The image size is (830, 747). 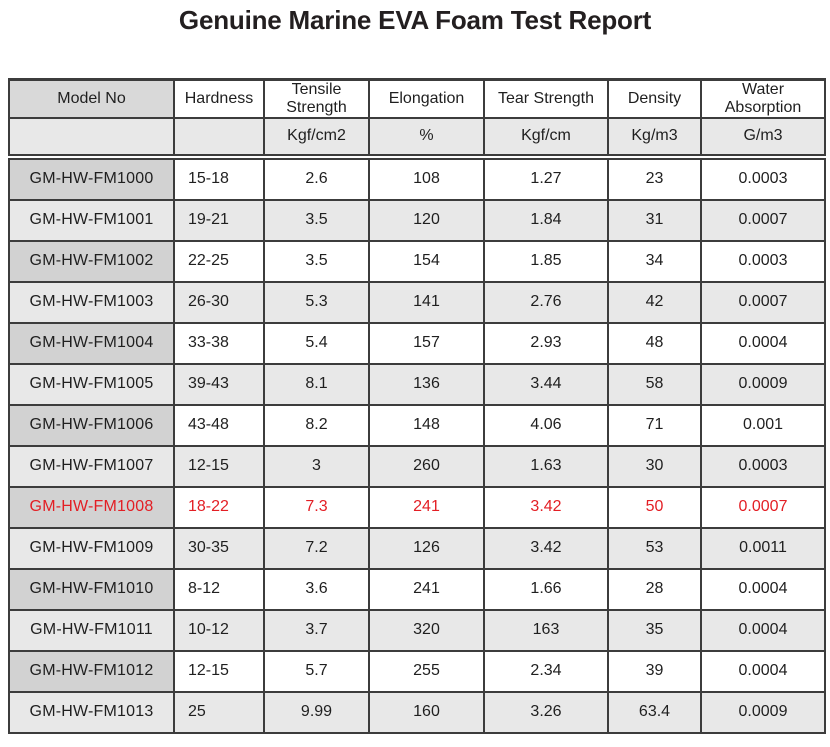 I want to click on table-cell: GM-HW-FM1007, so click(x=92, y=466).